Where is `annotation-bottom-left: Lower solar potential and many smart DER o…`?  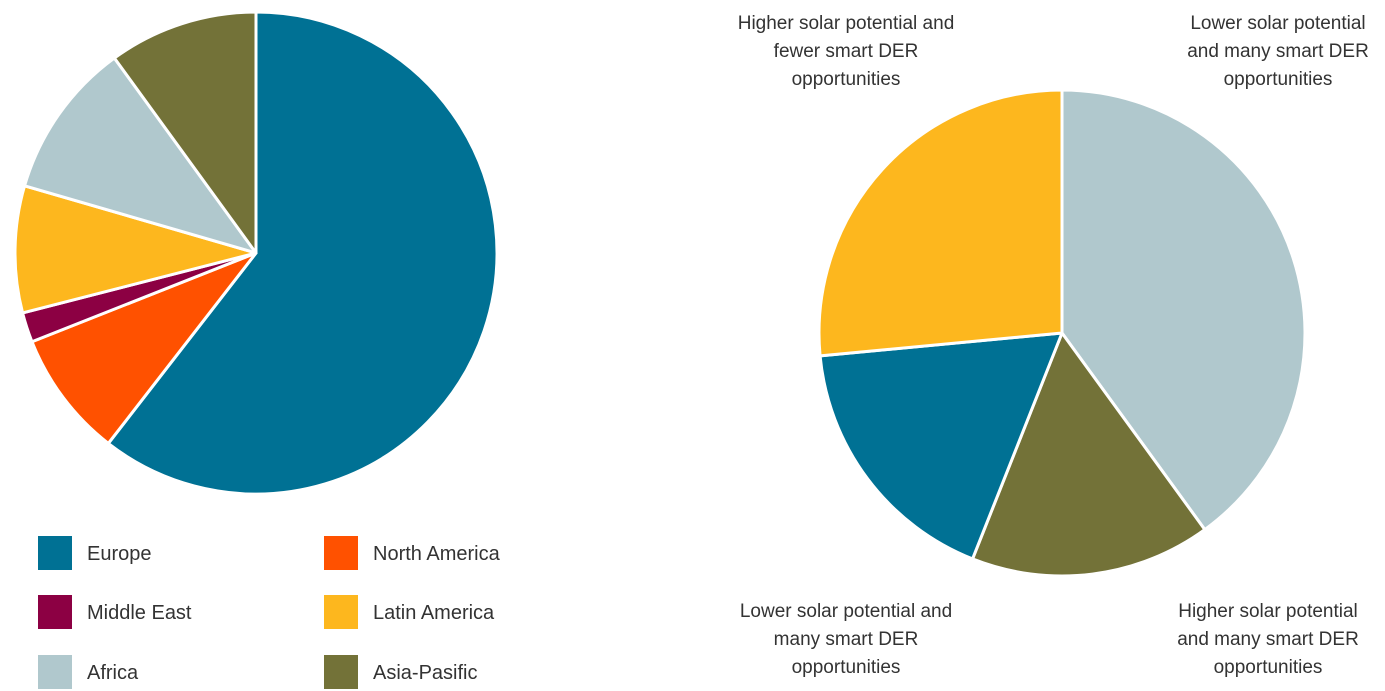
annotation-bottom-left: Lower solar potential and many smart DER o… is located at coordinates (846, 639).